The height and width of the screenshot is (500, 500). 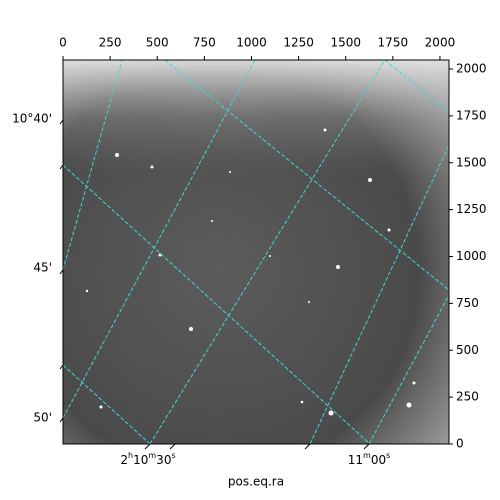 What do you see at coordinates (471, 209) in the screenshot?
I see `right-tick-label: 1250` at bounding box center [471, 209].